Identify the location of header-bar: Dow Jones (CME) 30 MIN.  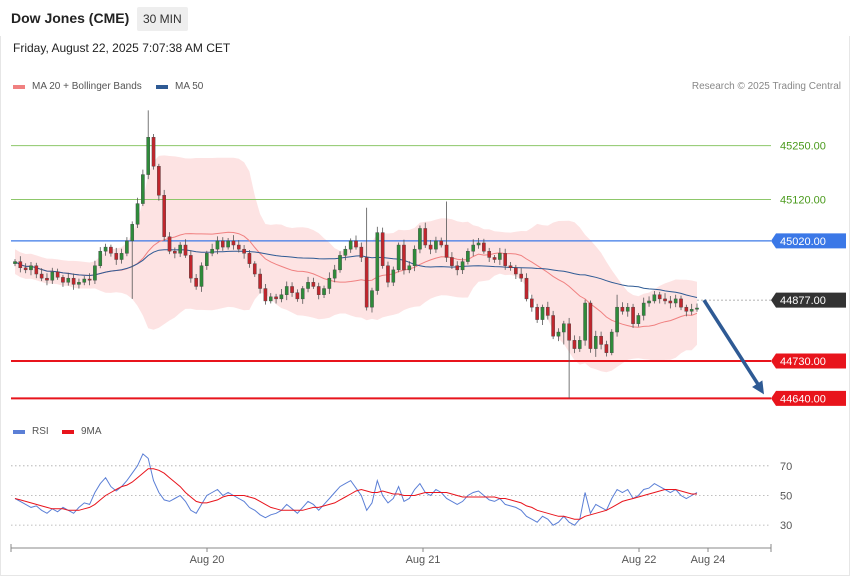
(425, 18).